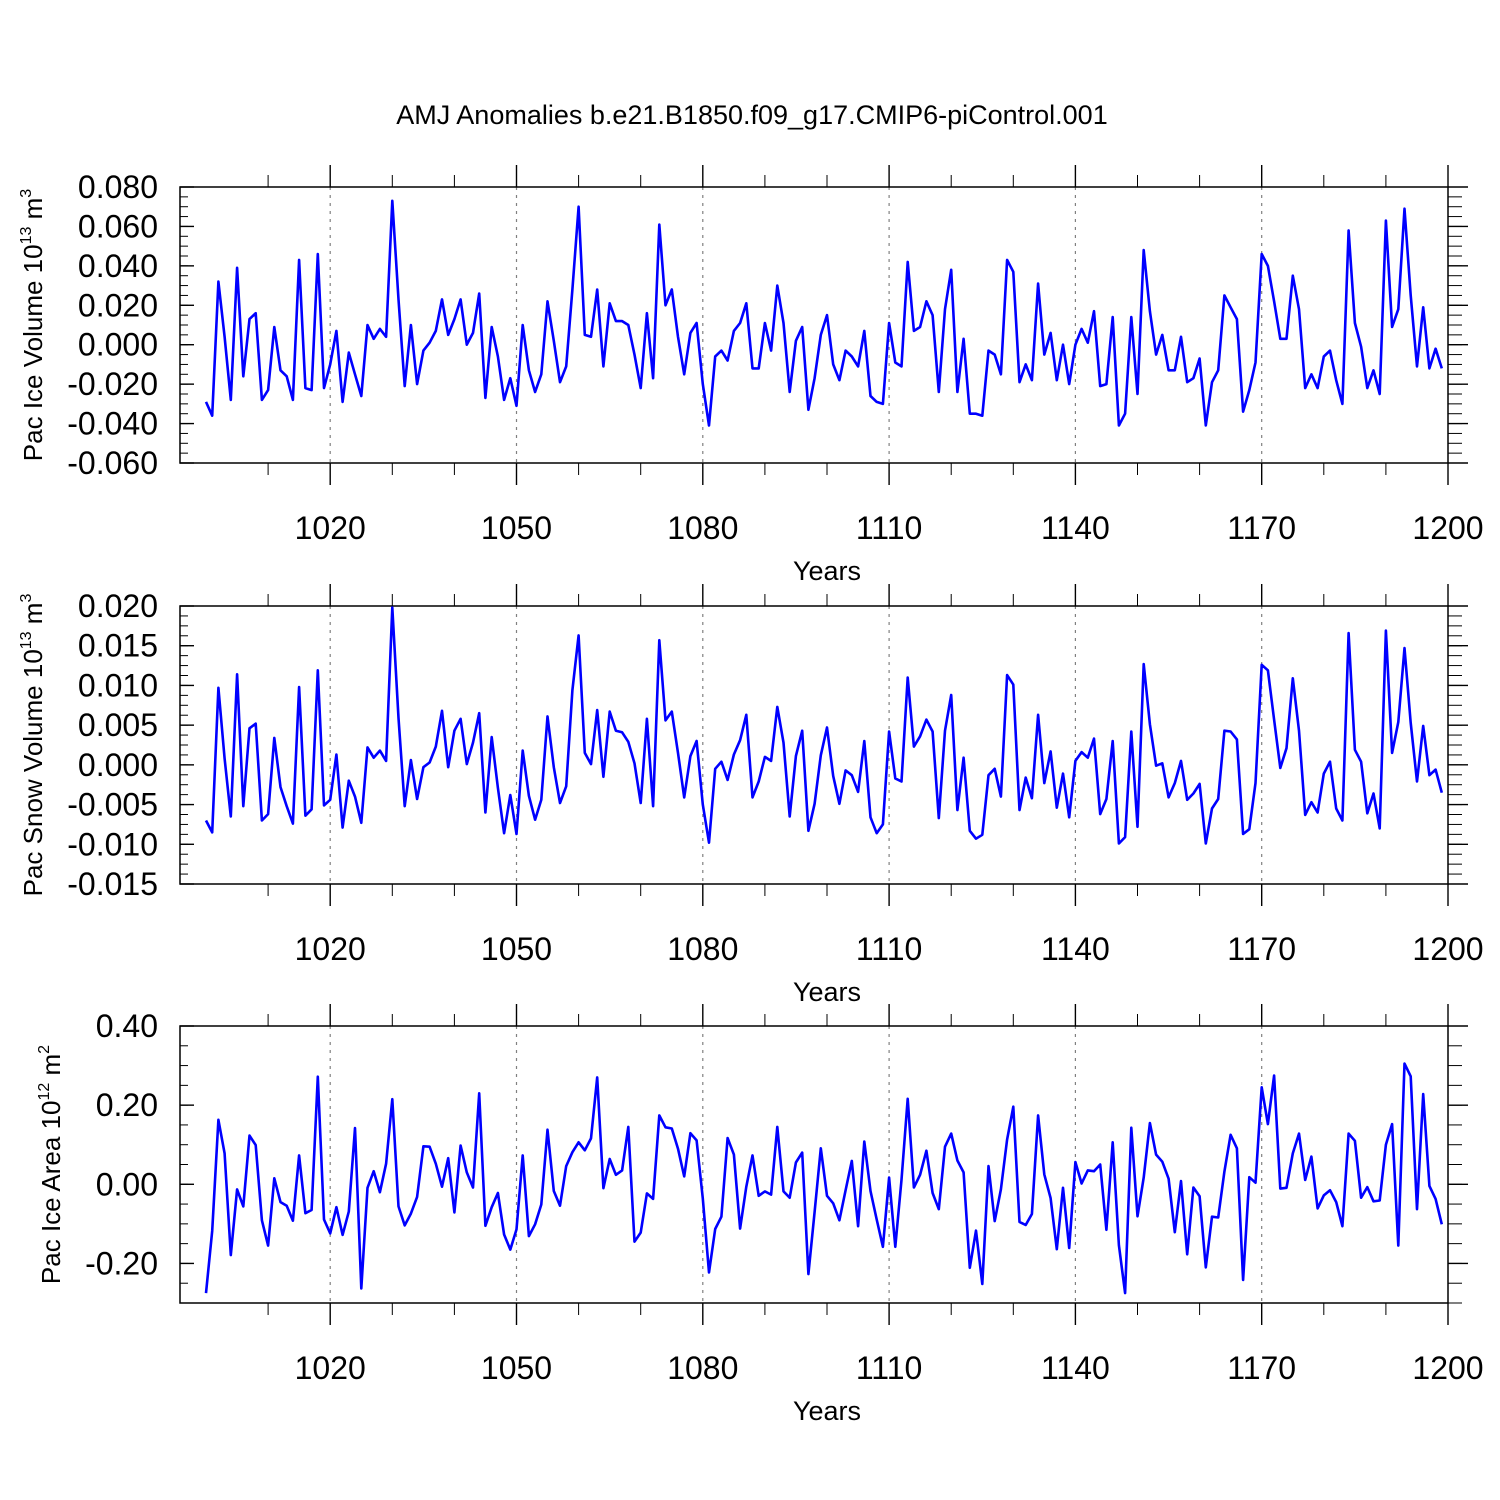 The width and height of the screenshot is (1500, 1500). What do you see at coordinates (112, 463) in the screenshot?
I see `y-tick-label: -0.060` at bounding box center [112, 463].